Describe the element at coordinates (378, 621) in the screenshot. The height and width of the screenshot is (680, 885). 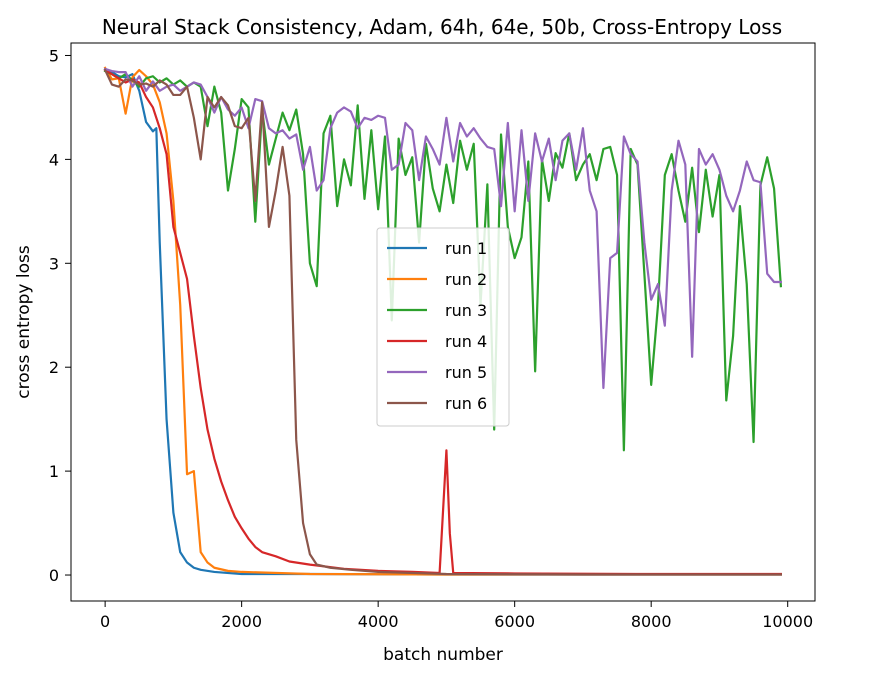
I see `x-tick-label: 4000` at that location.